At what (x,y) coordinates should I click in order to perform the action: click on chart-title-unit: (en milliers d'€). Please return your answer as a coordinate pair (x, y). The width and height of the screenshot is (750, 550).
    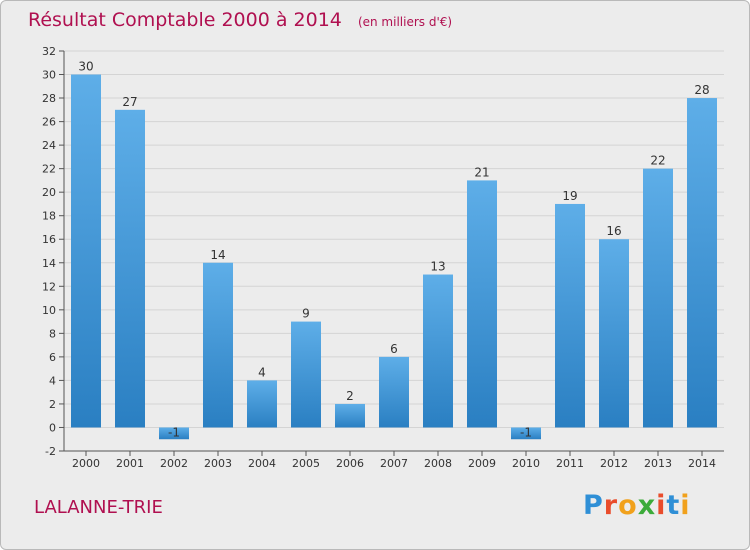
    Looking at the image, I should click on (405, 22).